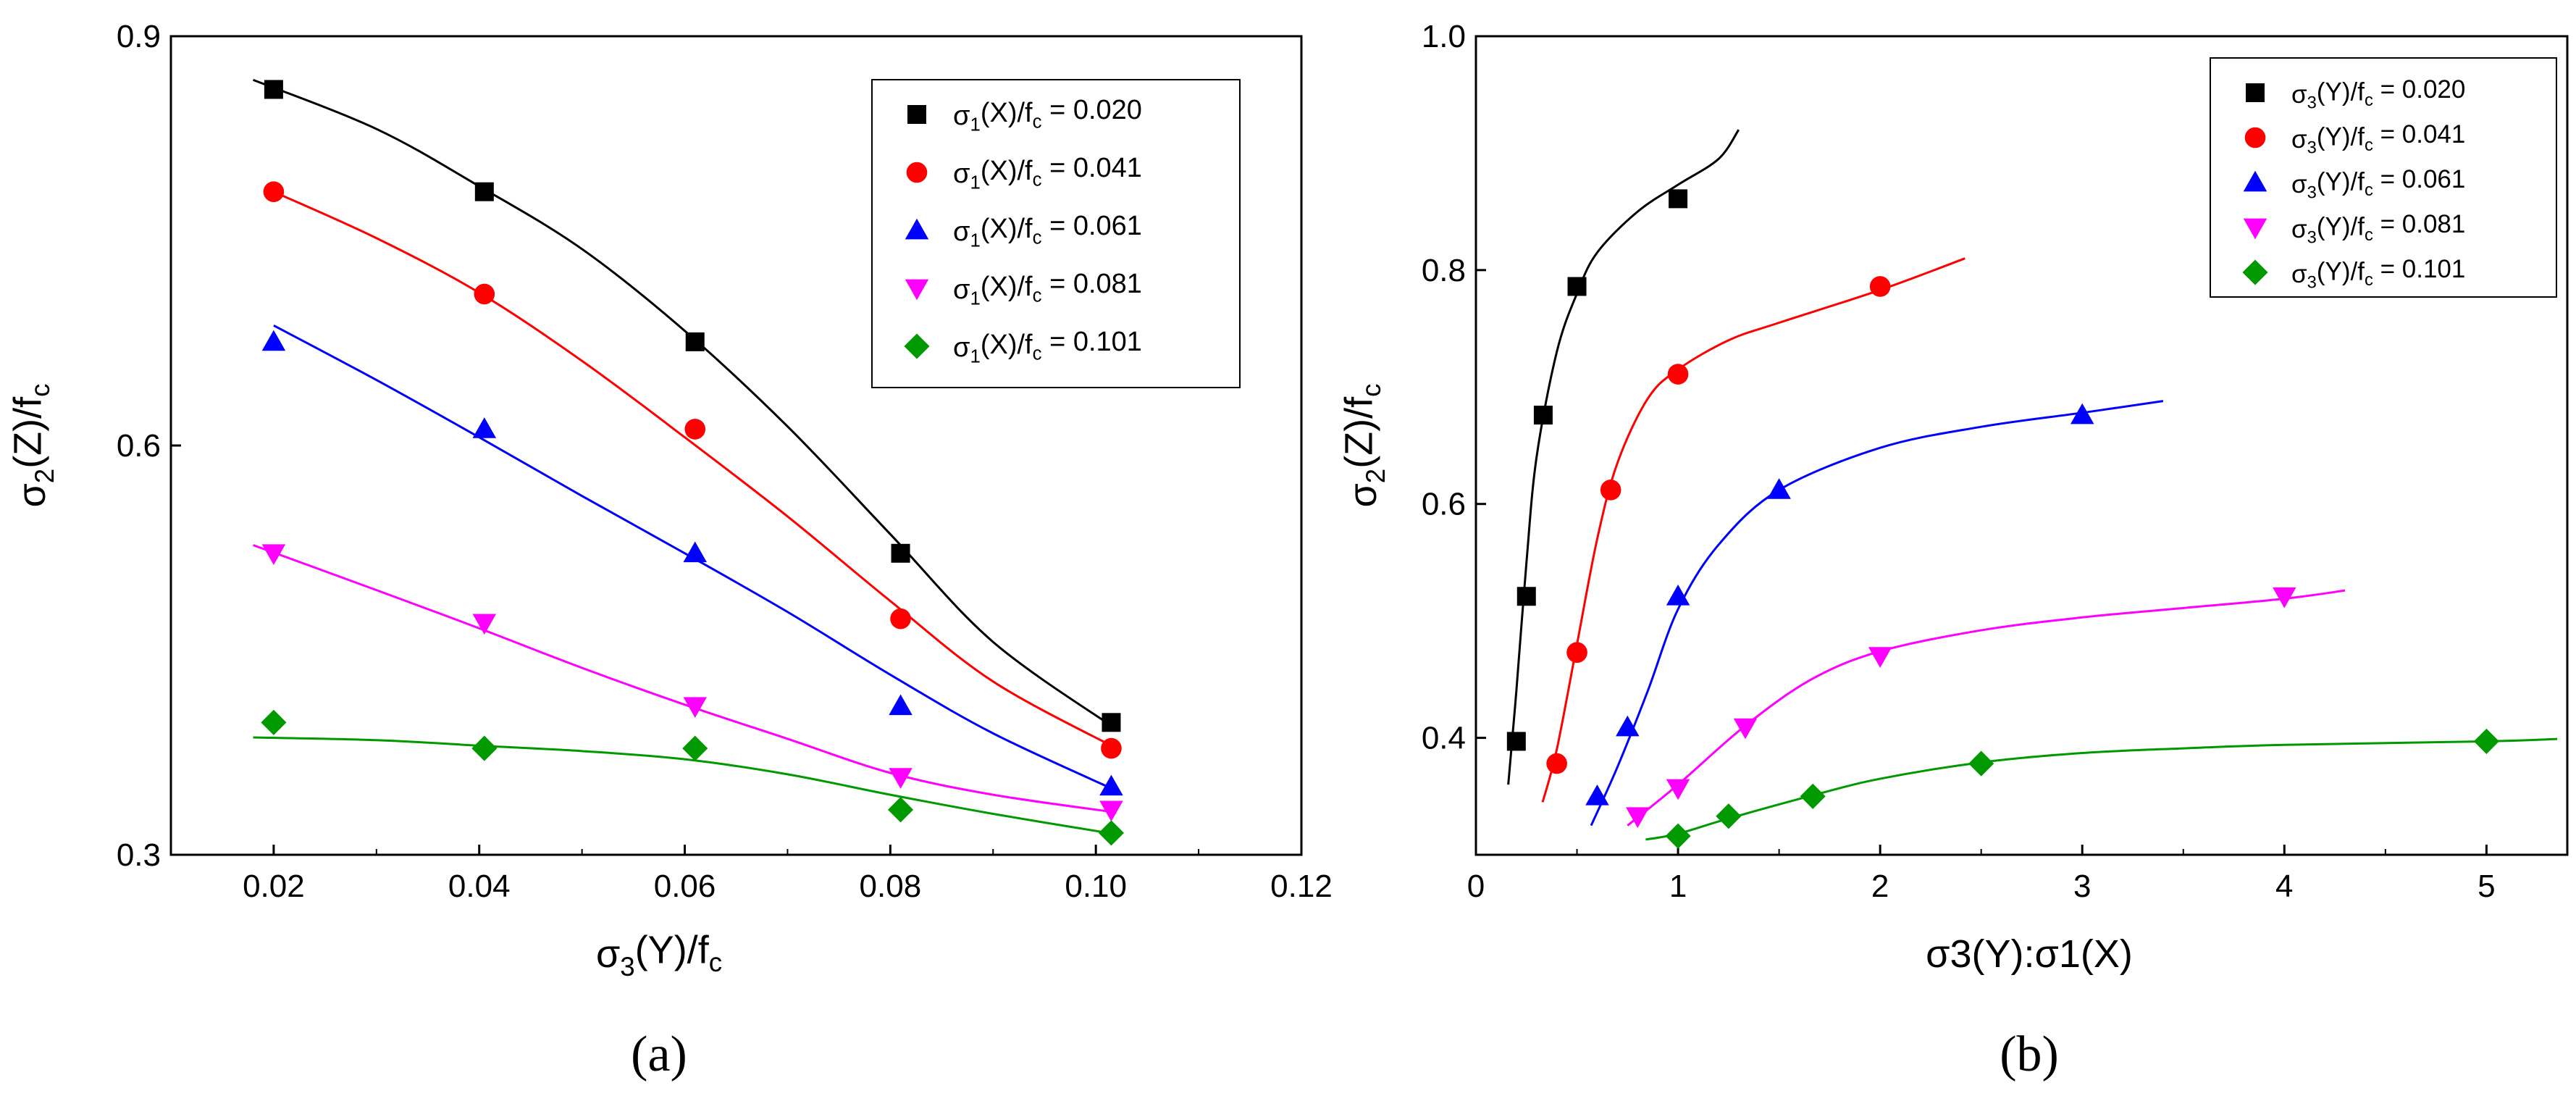 This screenshot has height=1096, width=2576. What do you see at coordinates (2378, 184) in the screenshot?
I see `legend-entry: σ3​(Y)/fc​ = 0.061` at bounding box center [2378, 184].